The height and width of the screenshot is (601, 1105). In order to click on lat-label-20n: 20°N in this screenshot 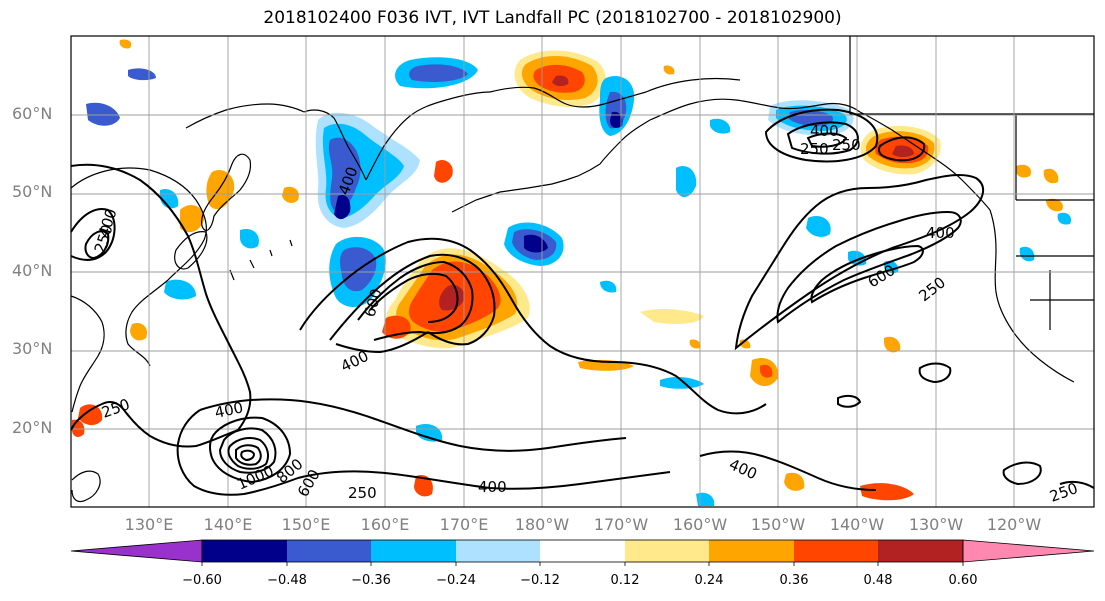, I will do `click(32, 427)`.